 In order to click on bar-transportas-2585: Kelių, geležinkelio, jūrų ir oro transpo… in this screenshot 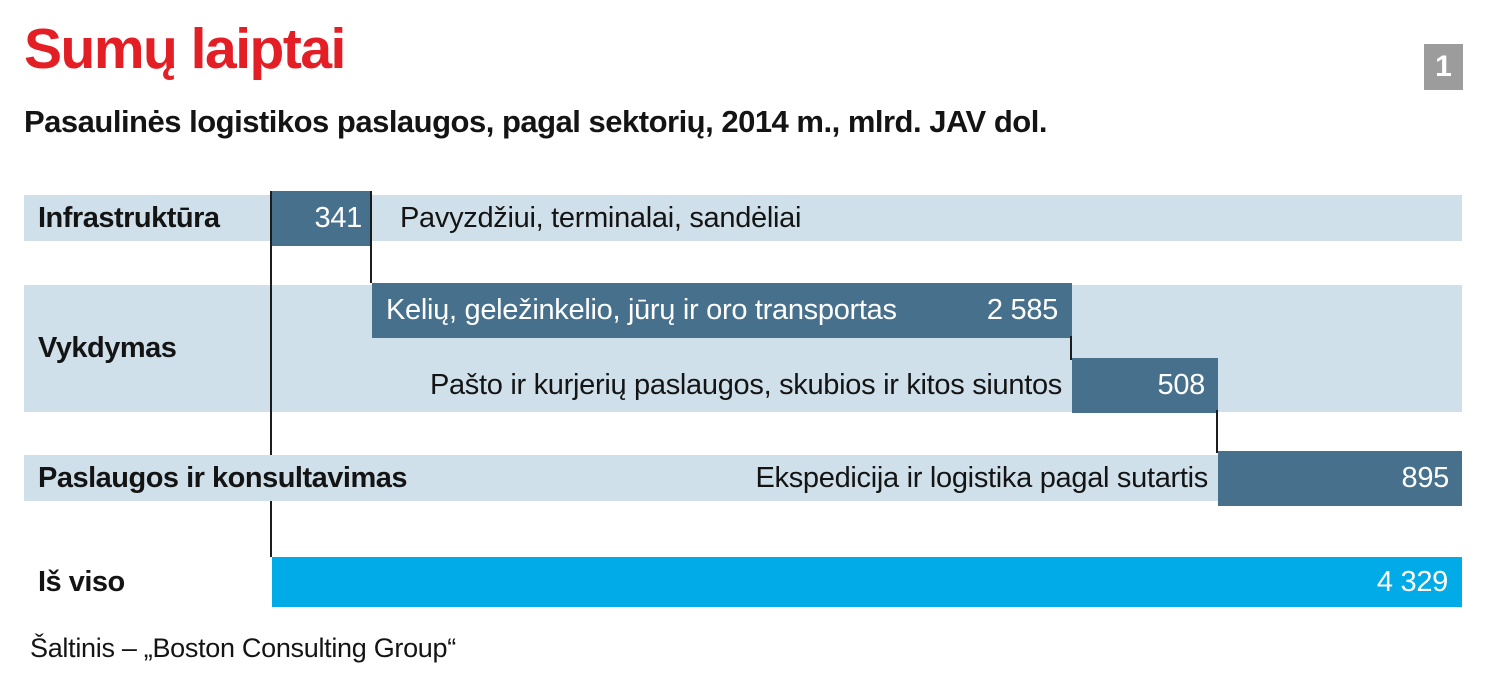, I will do `click(722, 310)`.